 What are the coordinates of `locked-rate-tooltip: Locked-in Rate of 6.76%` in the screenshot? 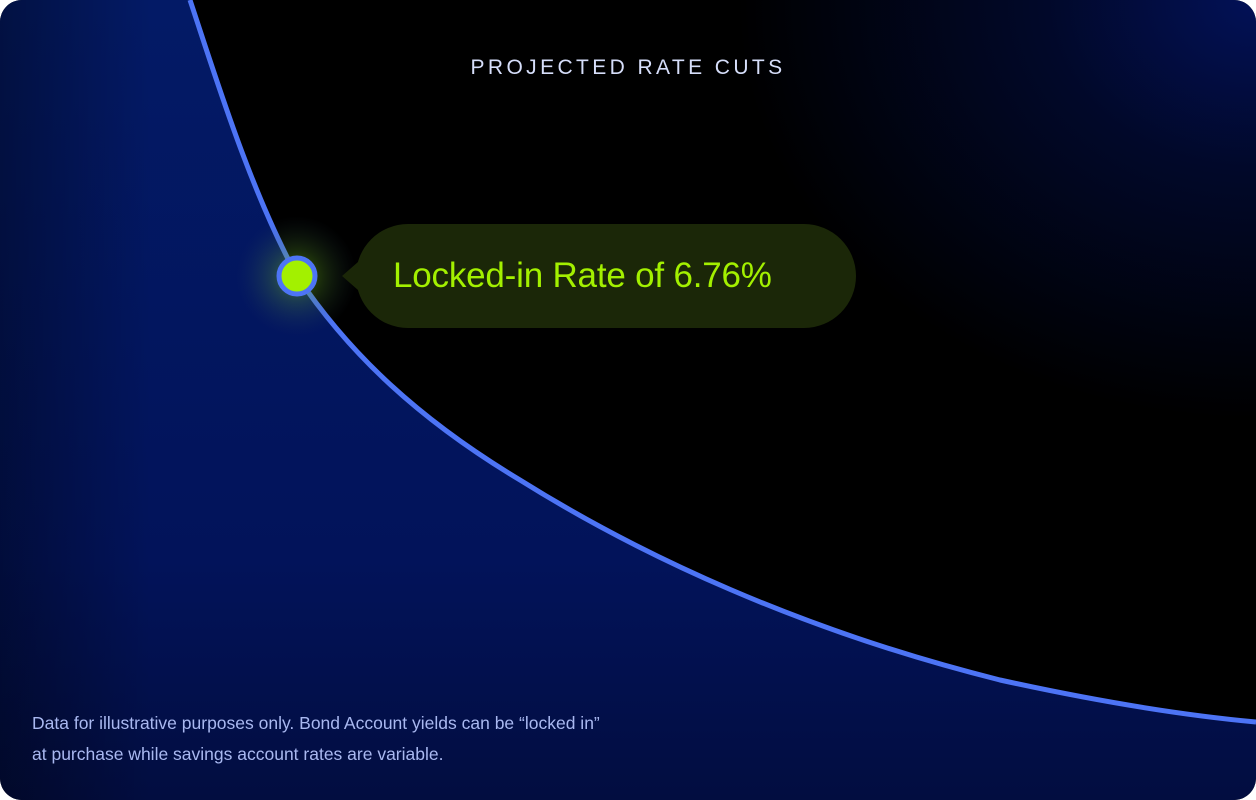 It's located at (599, 276).